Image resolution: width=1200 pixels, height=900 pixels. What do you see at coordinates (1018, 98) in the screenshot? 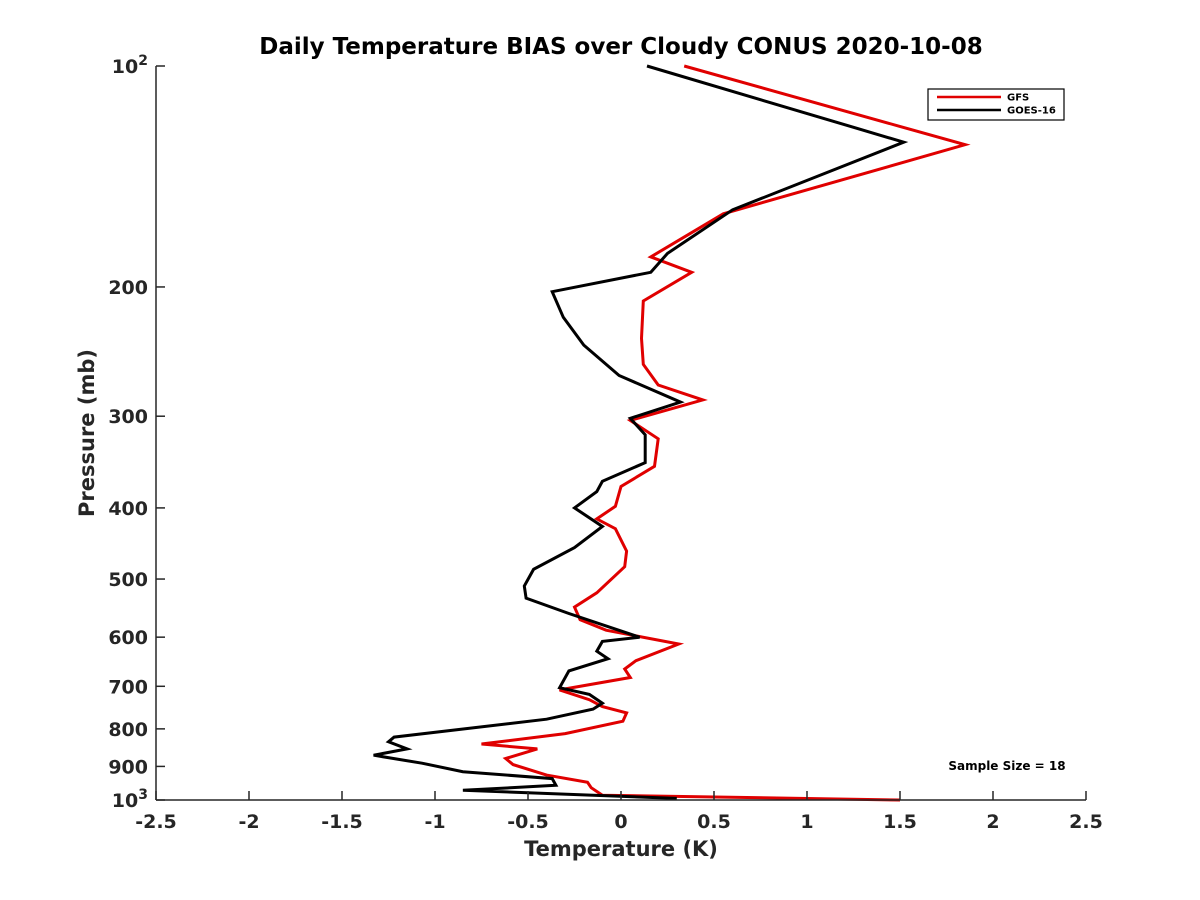
I see `legend-label-gfs: GFS` at bounding box center [1018, 98].